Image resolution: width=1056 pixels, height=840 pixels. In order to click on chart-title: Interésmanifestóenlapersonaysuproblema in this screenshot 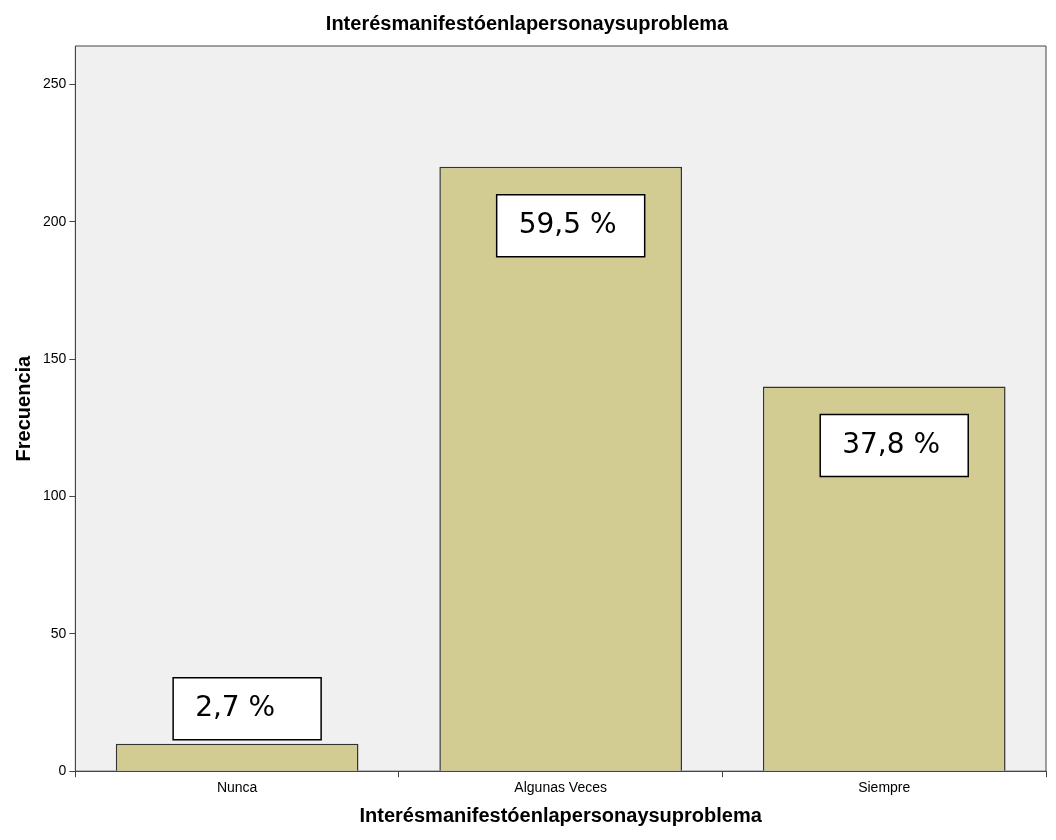, I will do `click(527, 22)`.